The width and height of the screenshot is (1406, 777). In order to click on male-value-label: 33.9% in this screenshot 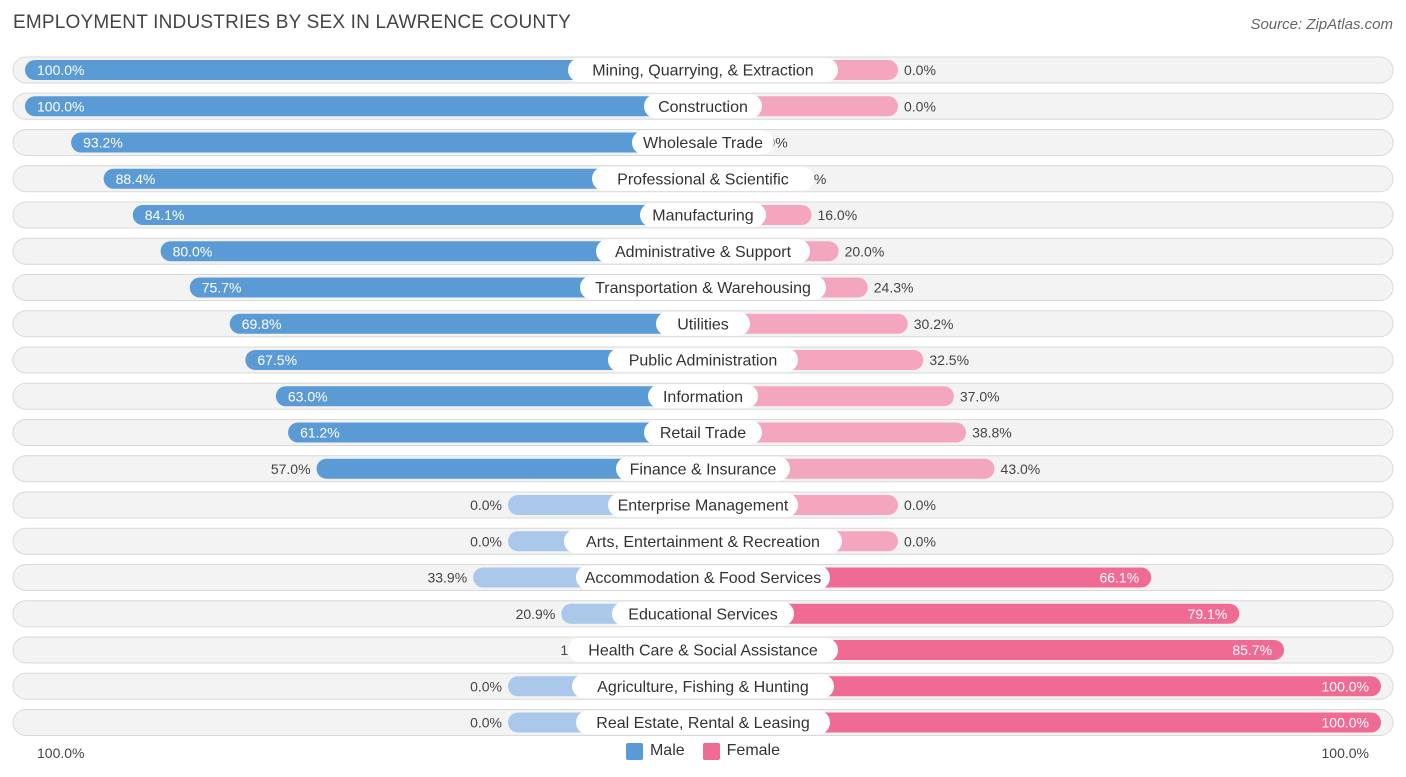, I will do `click(447, 578)`.